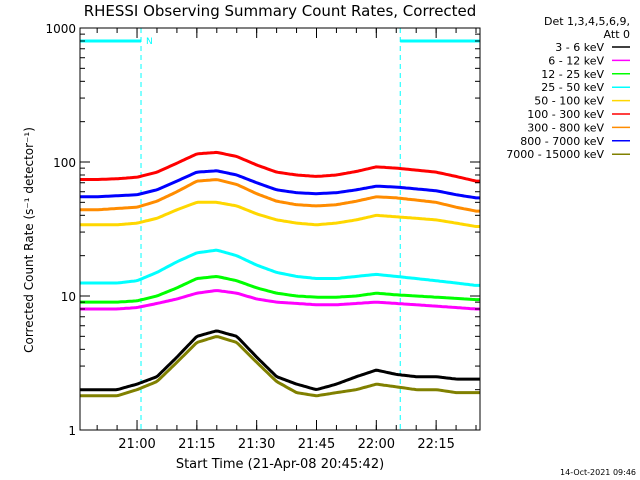  What do you see at coordinates (149, 42) in the screenshot?
I see `night-marker-label: N` at bounding box center [149, 42].